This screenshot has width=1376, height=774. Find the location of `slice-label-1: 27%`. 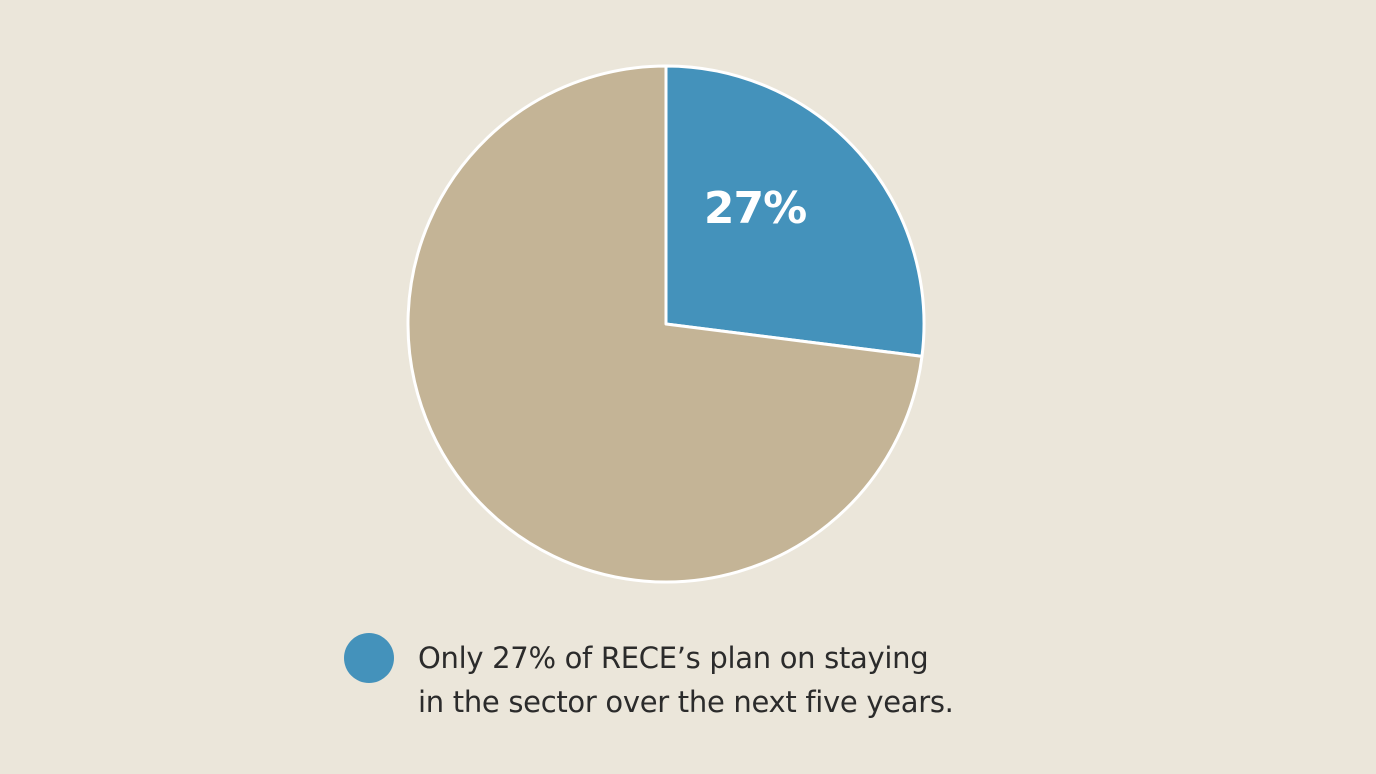

slice-label-1: 27% is located at coordinates (755, 208).